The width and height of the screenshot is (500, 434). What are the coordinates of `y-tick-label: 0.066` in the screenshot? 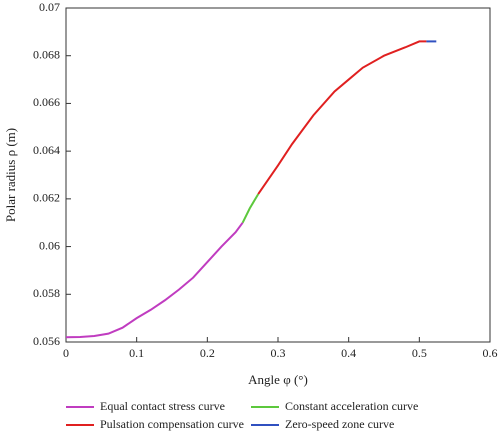 It's located at (46, 102).